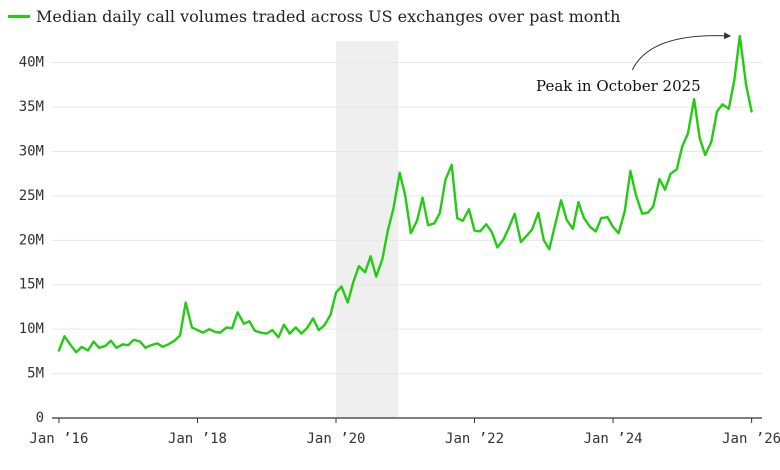  What do you see at coordinates (31, 151) in the screenshot?
I see `y-tick-label: 30M` at bounding box center [31, 151].